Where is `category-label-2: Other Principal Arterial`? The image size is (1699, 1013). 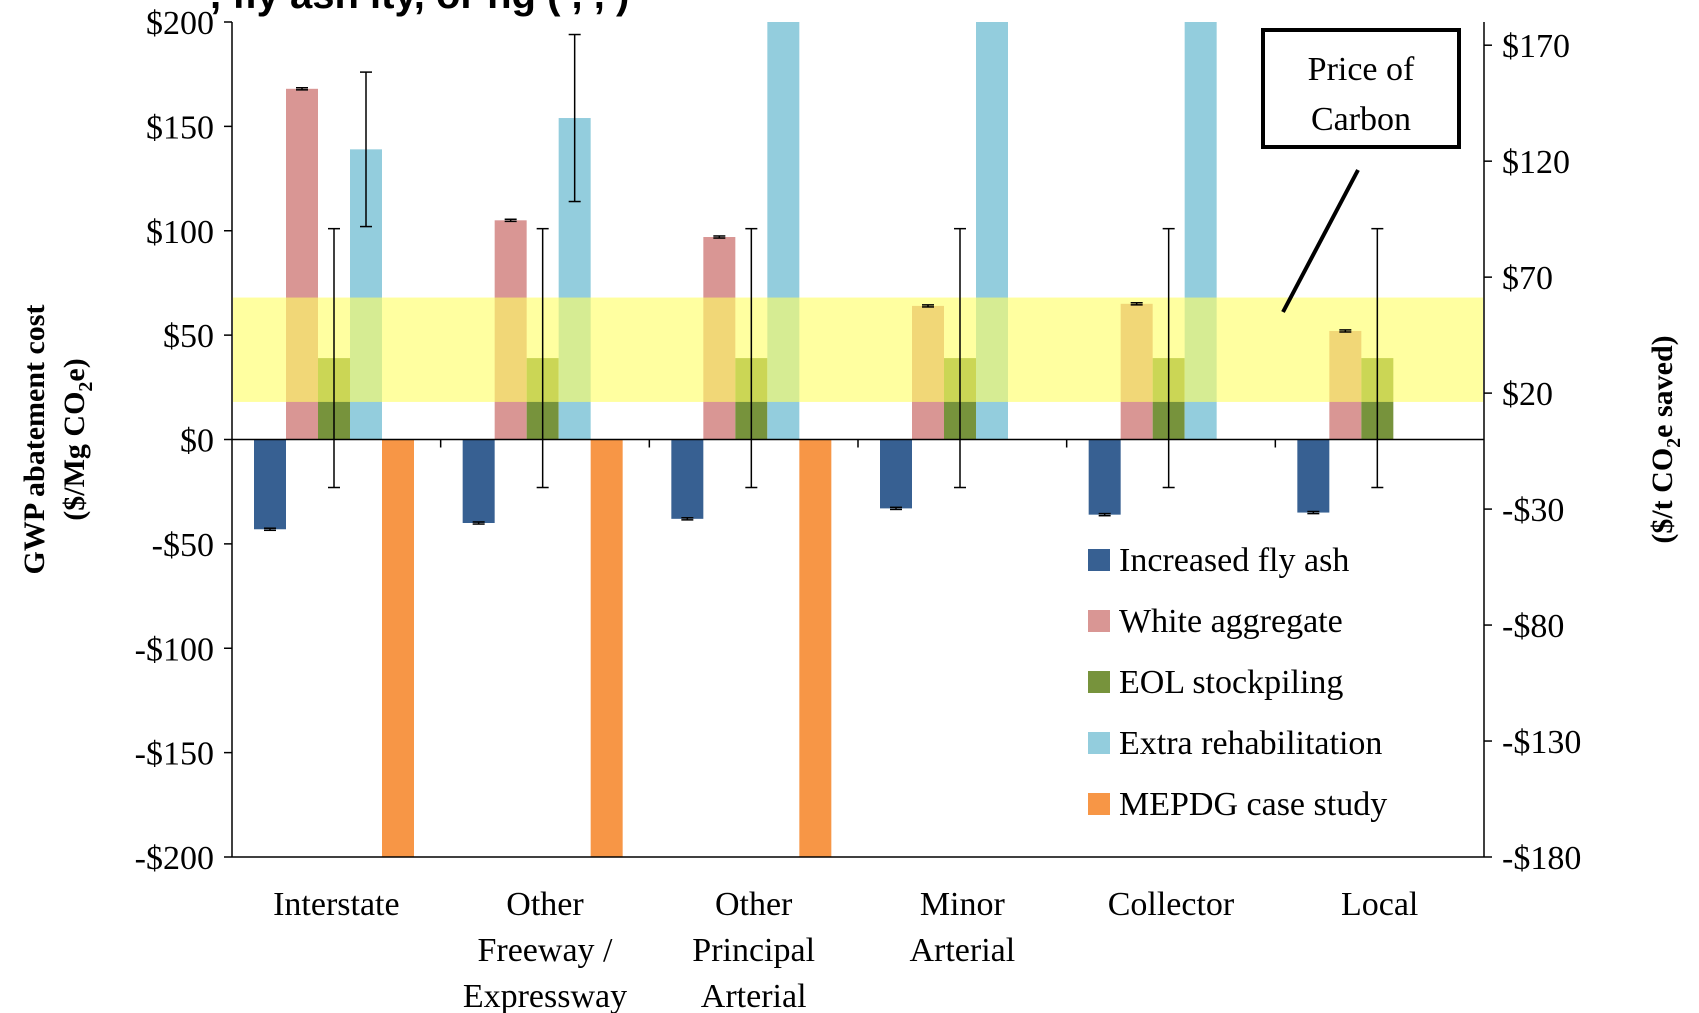 category-label-2: Other Principal Arterial is located at coordinates (753, 949).